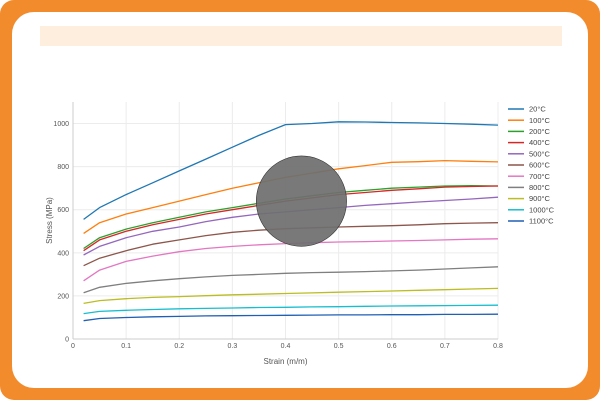  I want to click on x-tick-label: 0.8, so click(498, 346).